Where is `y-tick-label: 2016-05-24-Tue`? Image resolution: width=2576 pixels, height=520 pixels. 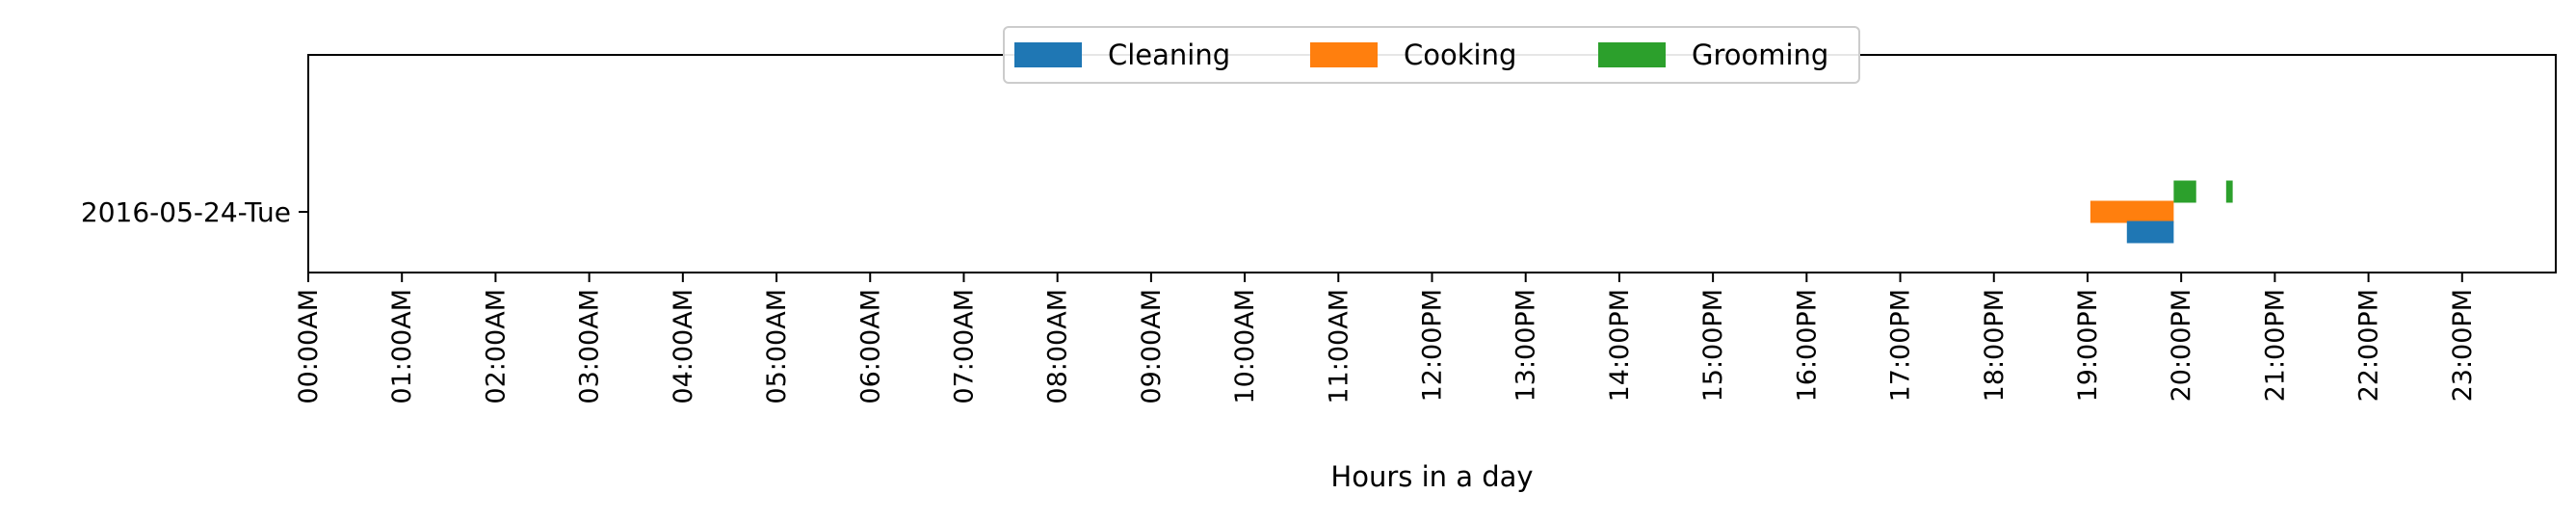
y-tick-label: 2016-05-24-Tue is located at coordinates (186, 212).